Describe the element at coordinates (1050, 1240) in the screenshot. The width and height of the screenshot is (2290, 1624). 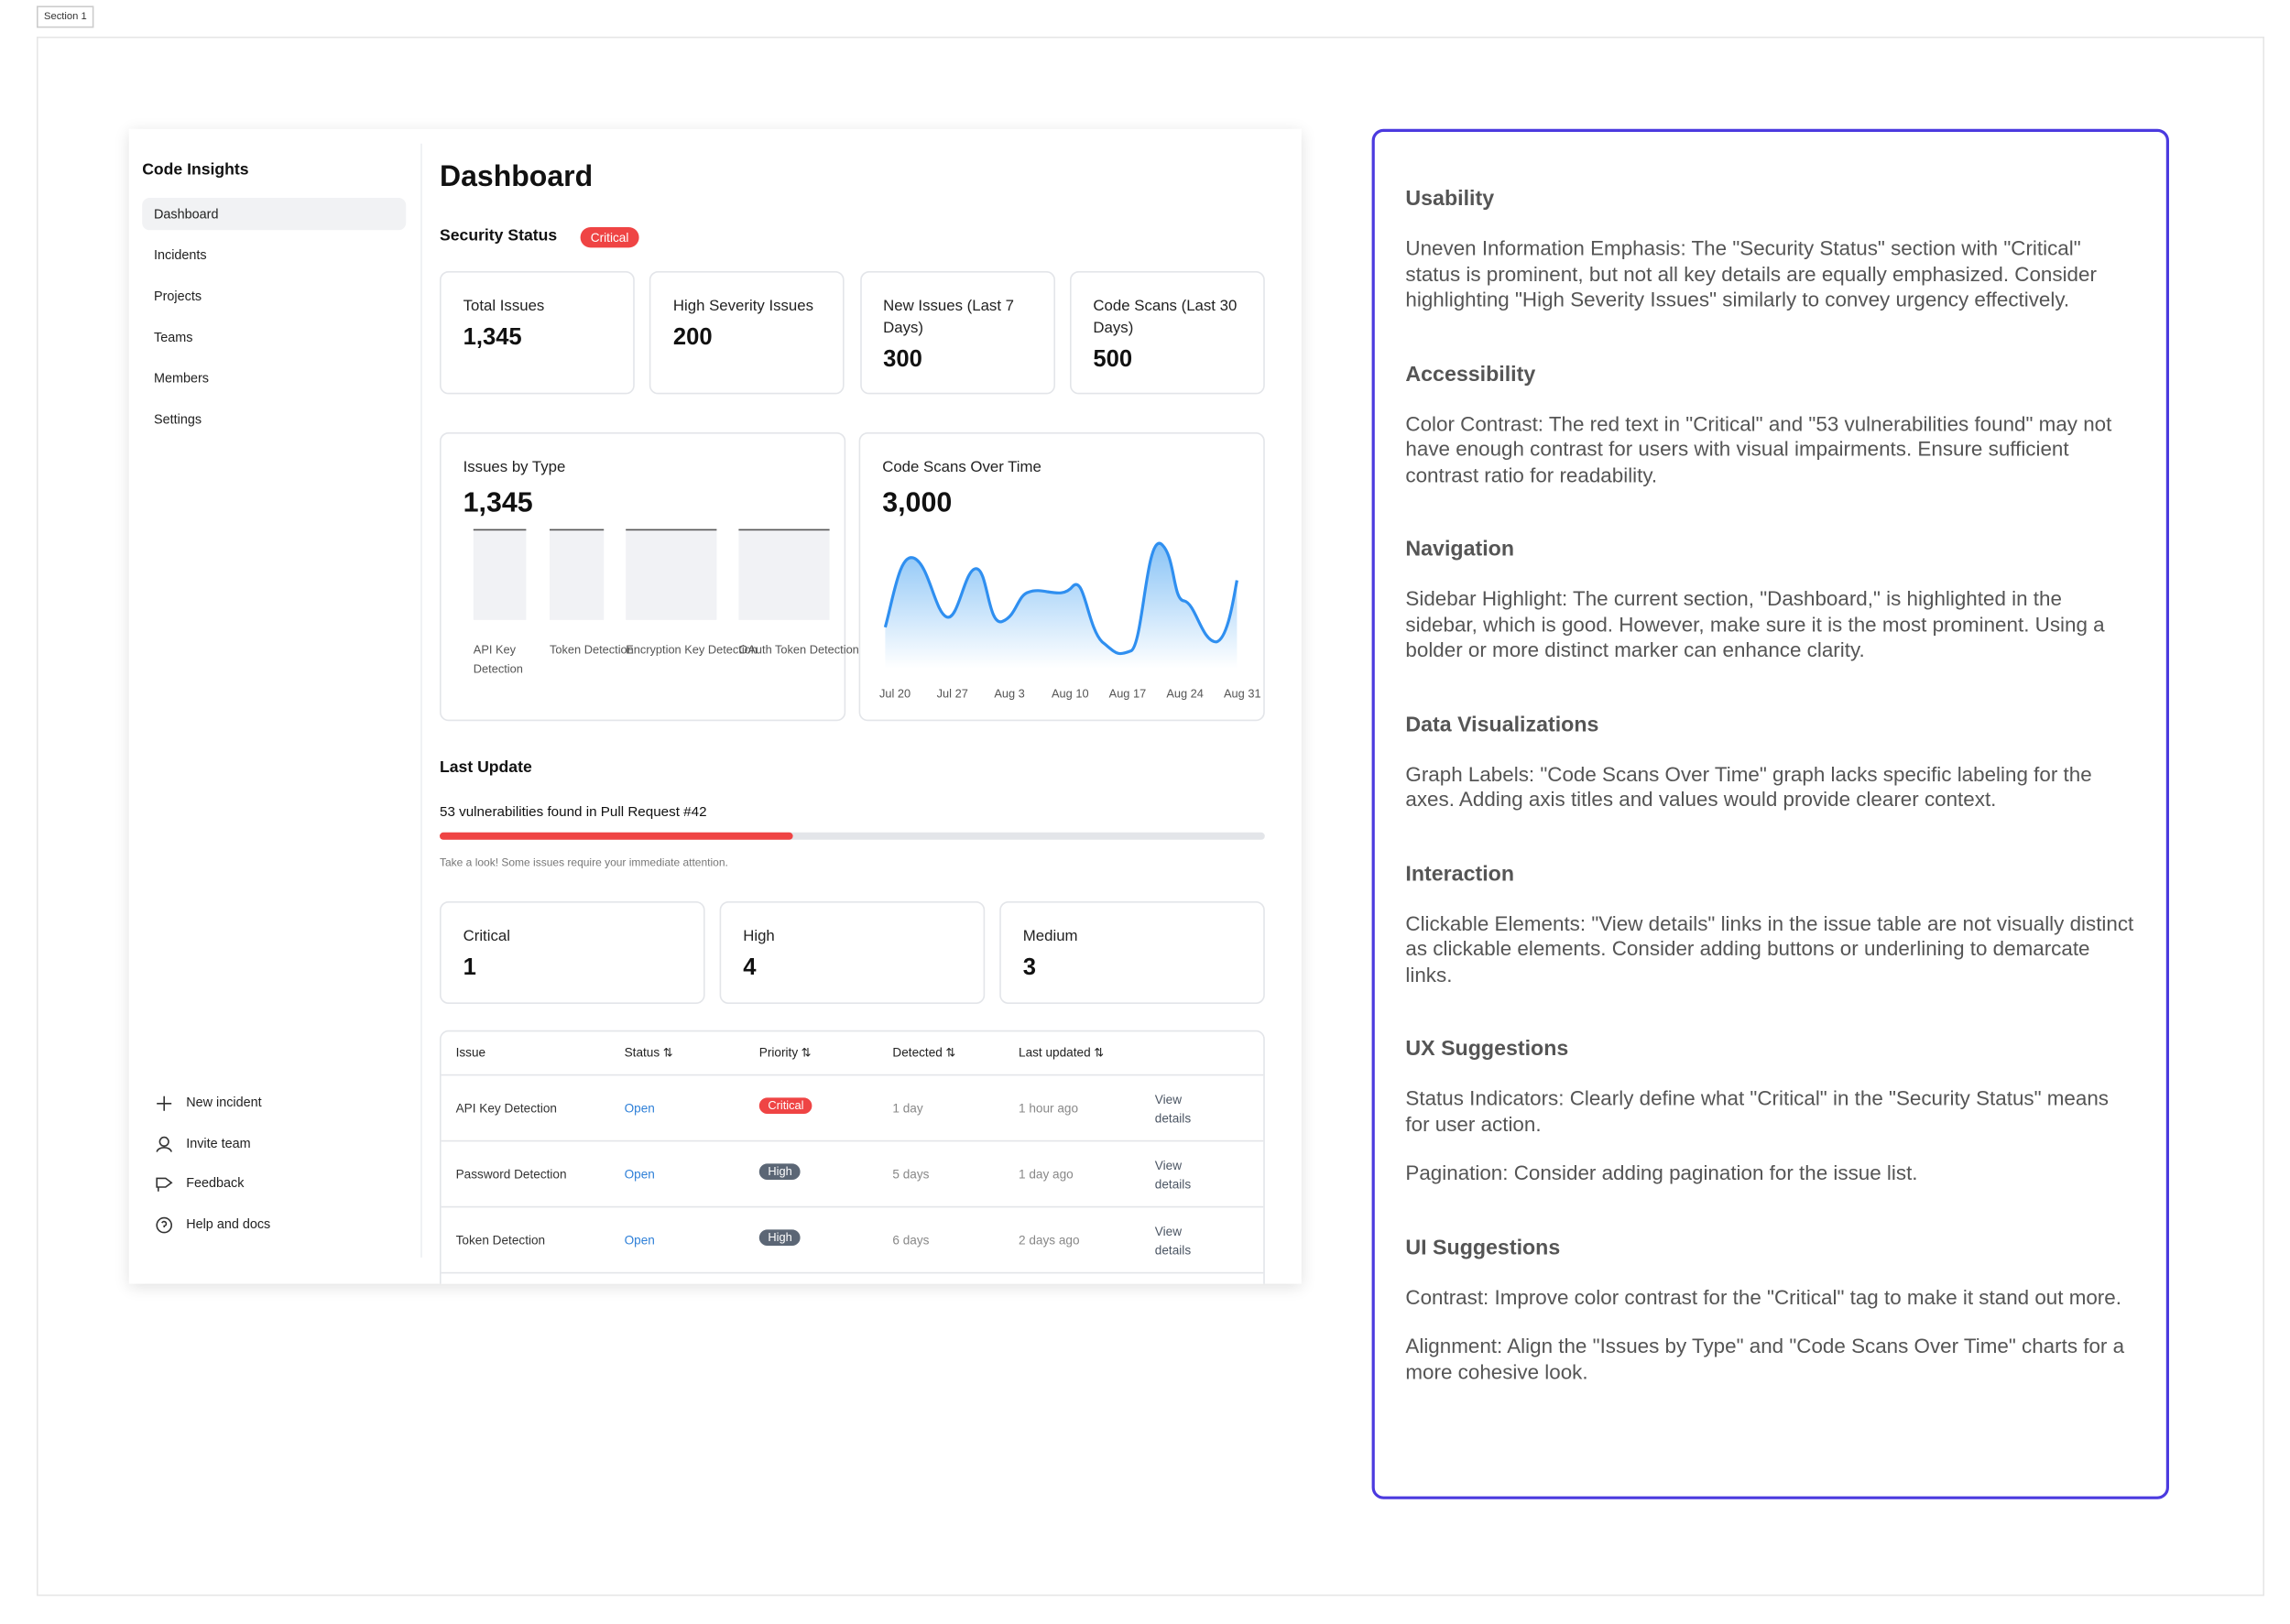
I see `table-cell: 2 days ago` at that location.